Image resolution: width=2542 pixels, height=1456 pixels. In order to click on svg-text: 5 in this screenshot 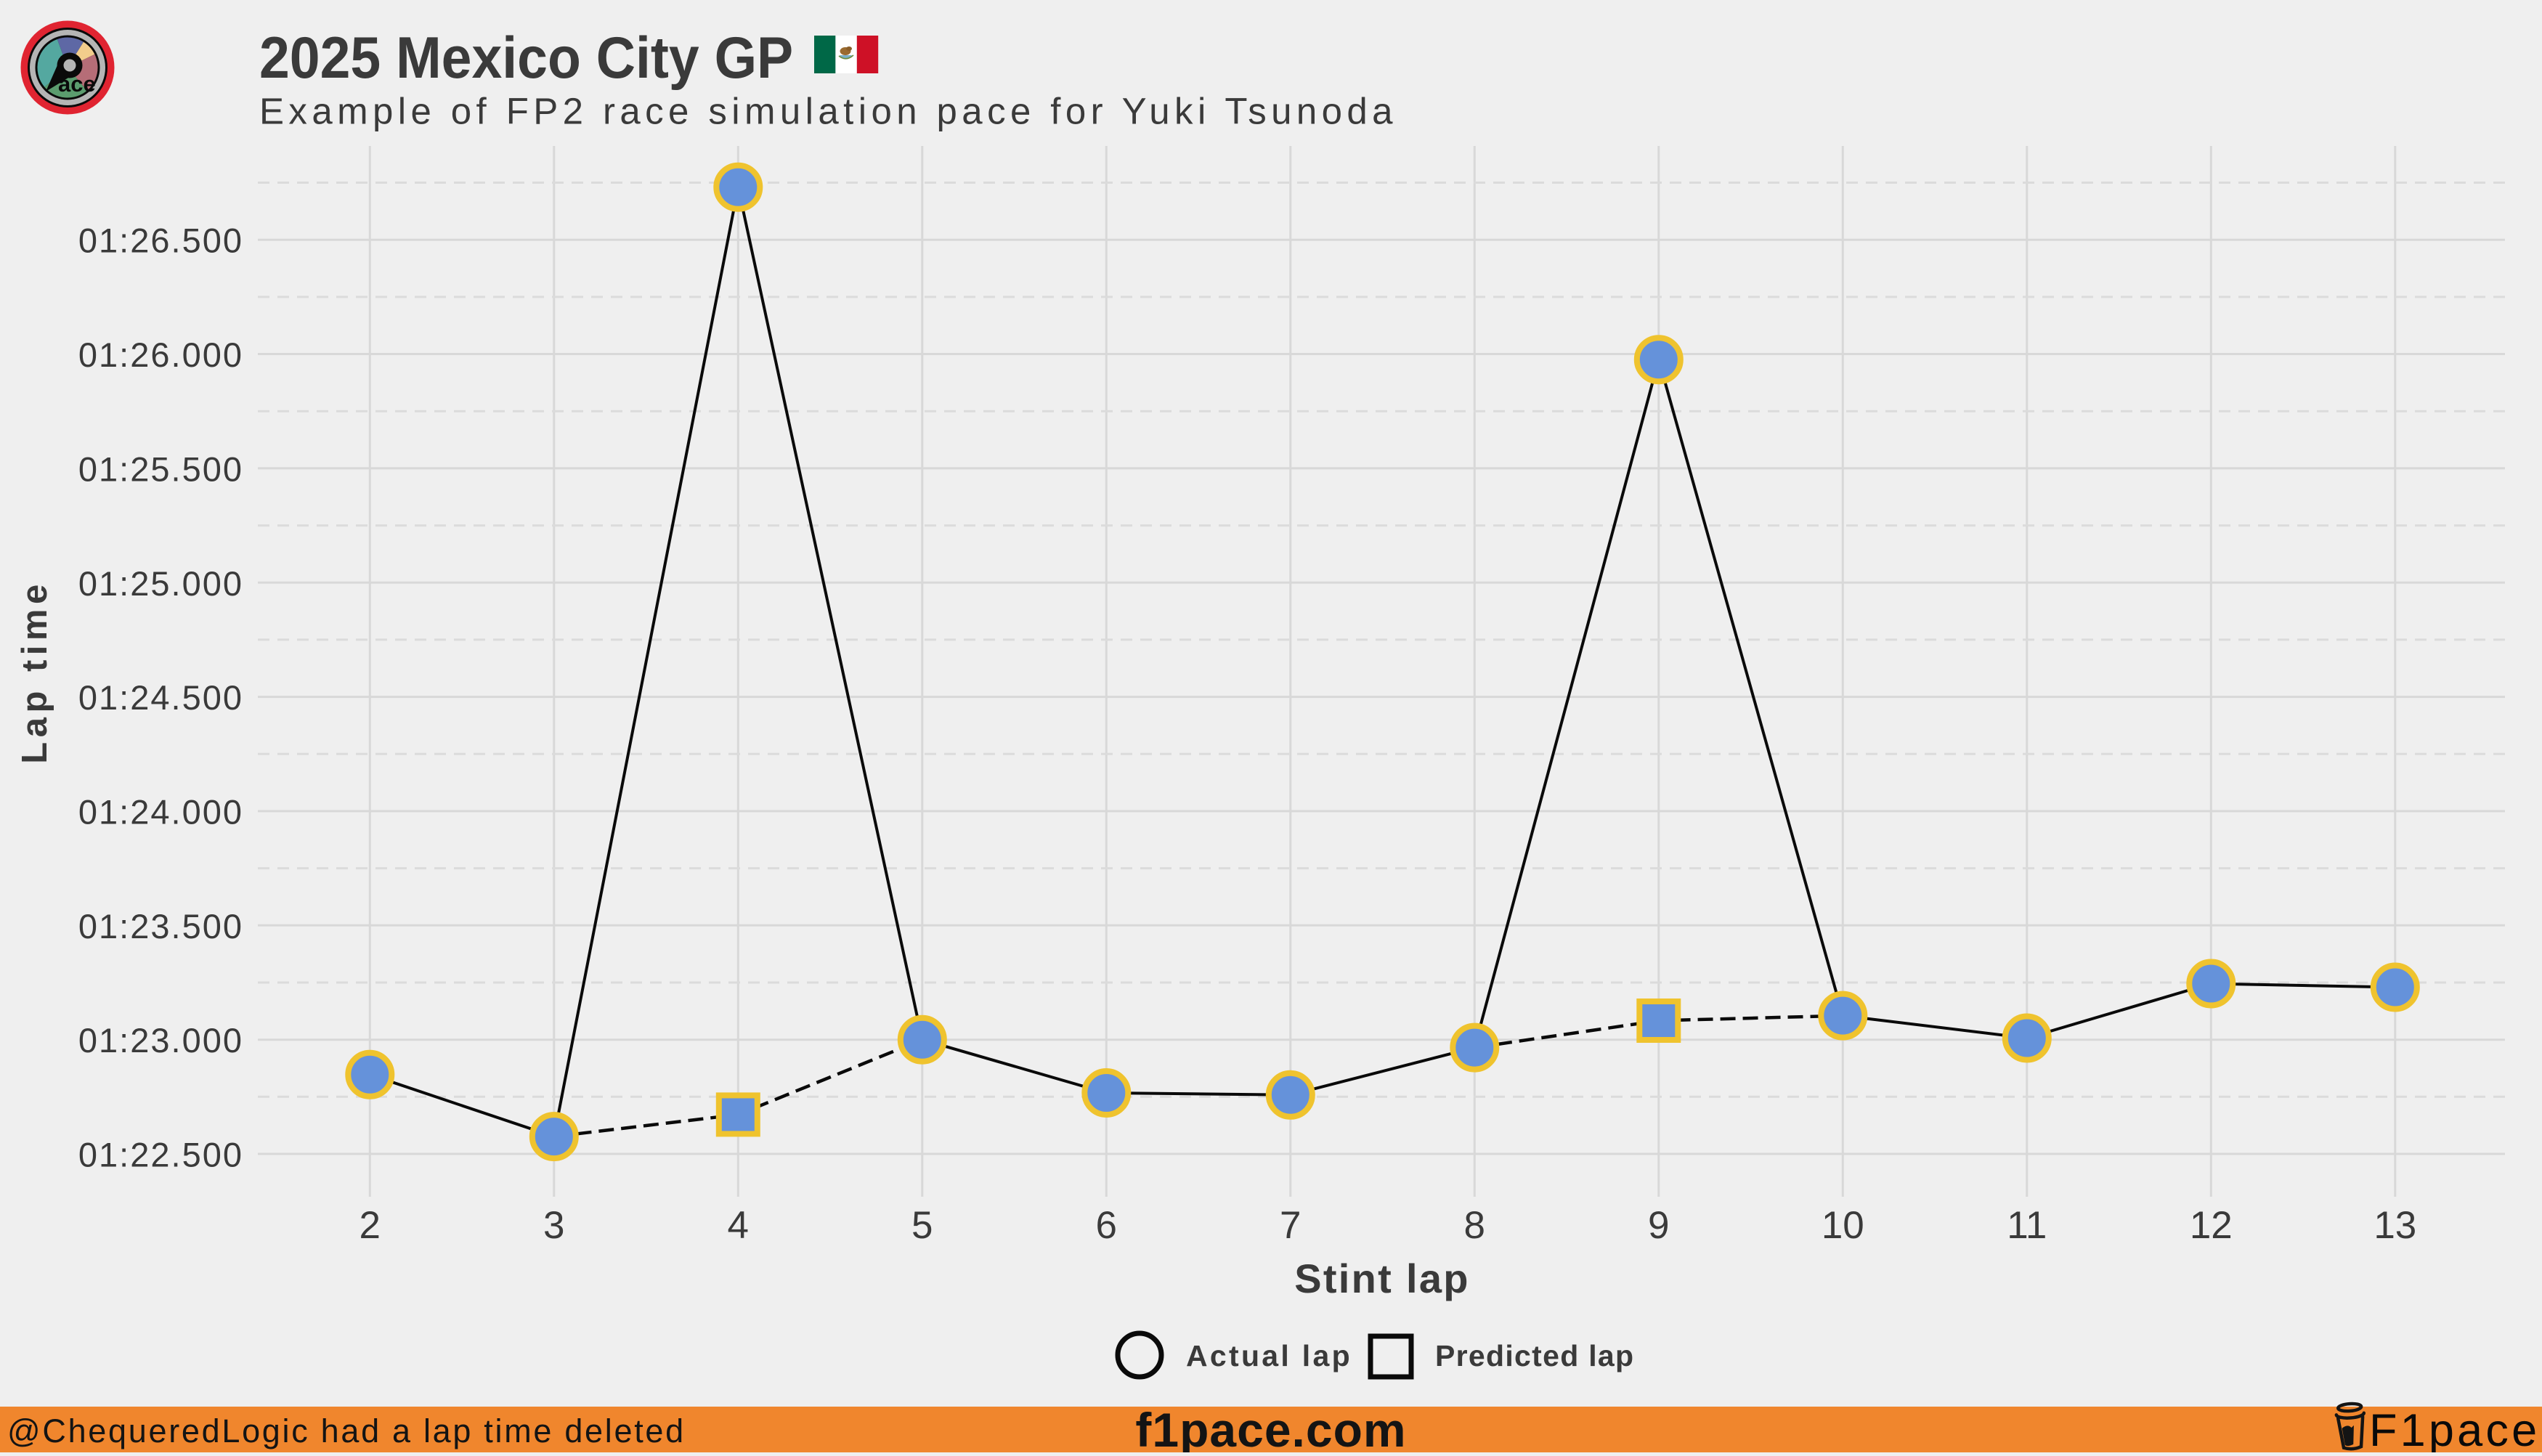, I will do `click(922, 1226)`.